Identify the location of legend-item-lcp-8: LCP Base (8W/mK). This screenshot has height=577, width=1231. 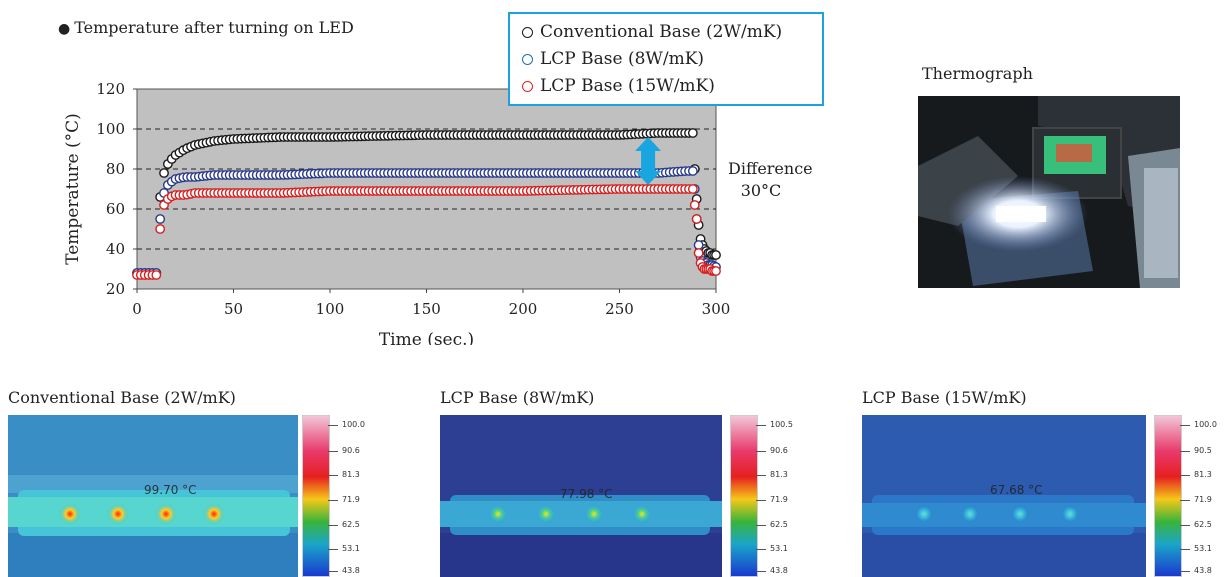
(613, 59).